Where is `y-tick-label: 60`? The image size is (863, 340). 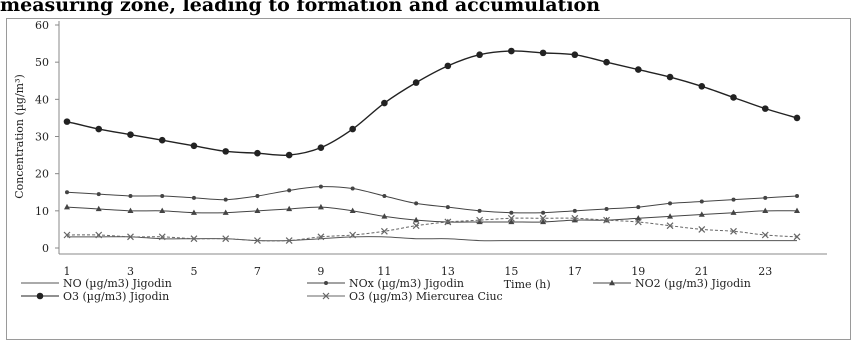
y-tick-label: 60 is located at coordinates (42, 25).